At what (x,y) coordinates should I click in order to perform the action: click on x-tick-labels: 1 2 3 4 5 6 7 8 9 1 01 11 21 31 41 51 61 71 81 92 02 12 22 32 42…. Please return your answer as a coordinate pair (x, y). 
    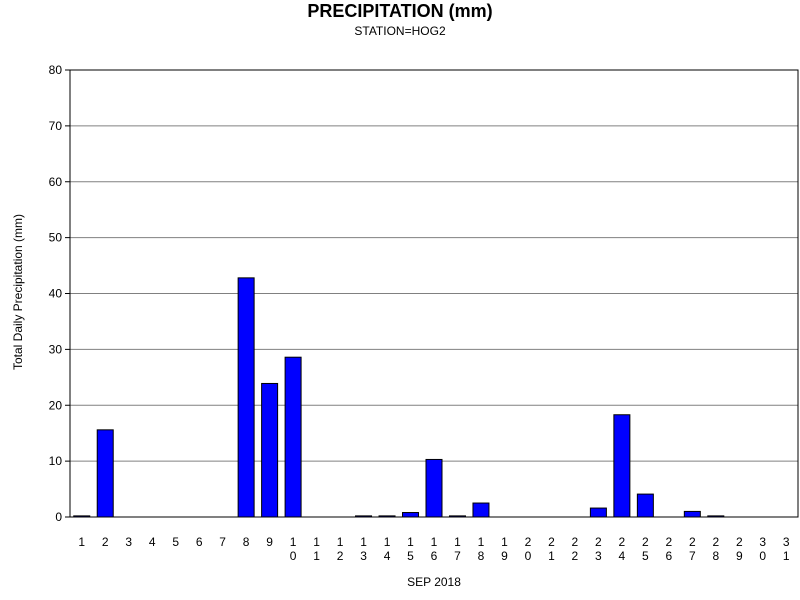
    Looking at the image, I should click on (434, 549).